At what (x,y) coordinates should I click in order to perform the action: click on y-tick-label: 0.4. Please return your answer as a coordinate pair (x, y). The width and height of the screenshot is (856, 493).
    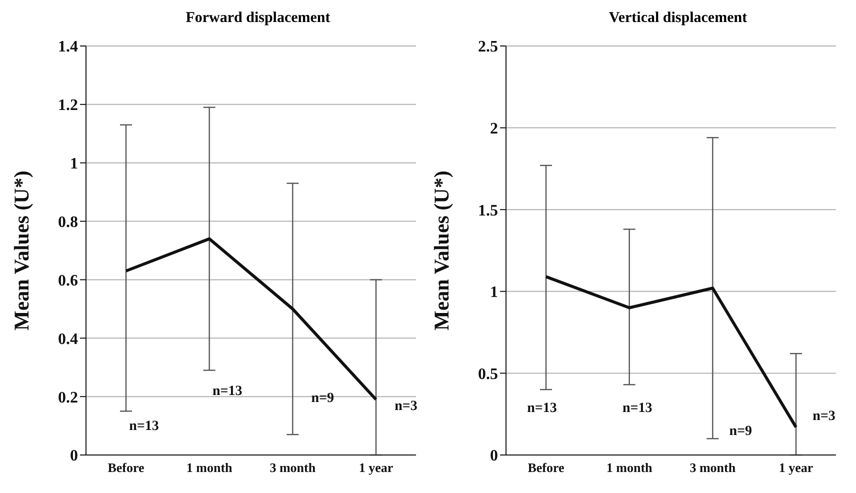
    Looking at the image, I should click on (68, 339).